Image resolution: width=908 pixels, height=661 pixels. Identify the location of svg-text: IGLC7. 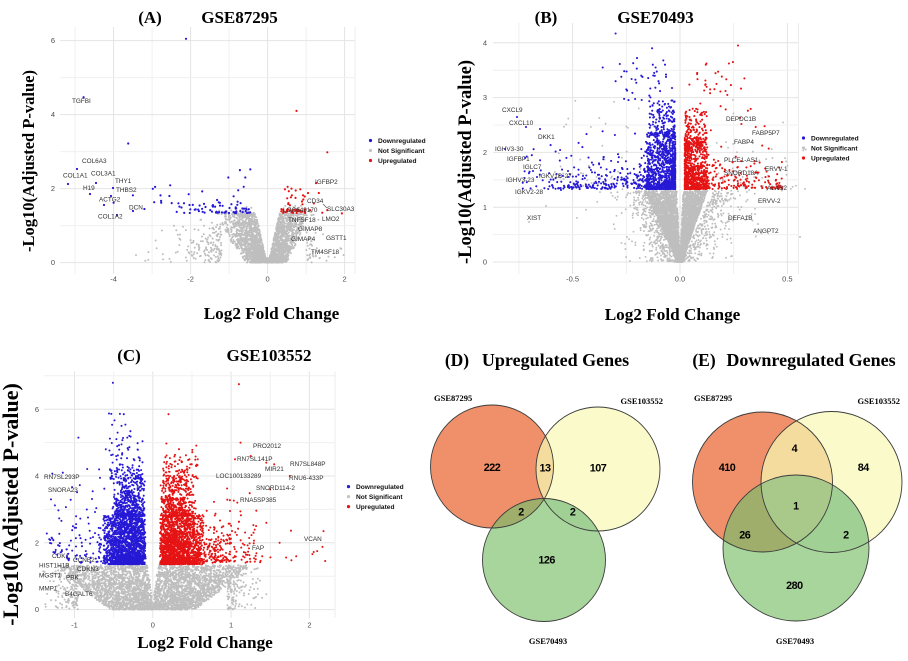
(532, 167).